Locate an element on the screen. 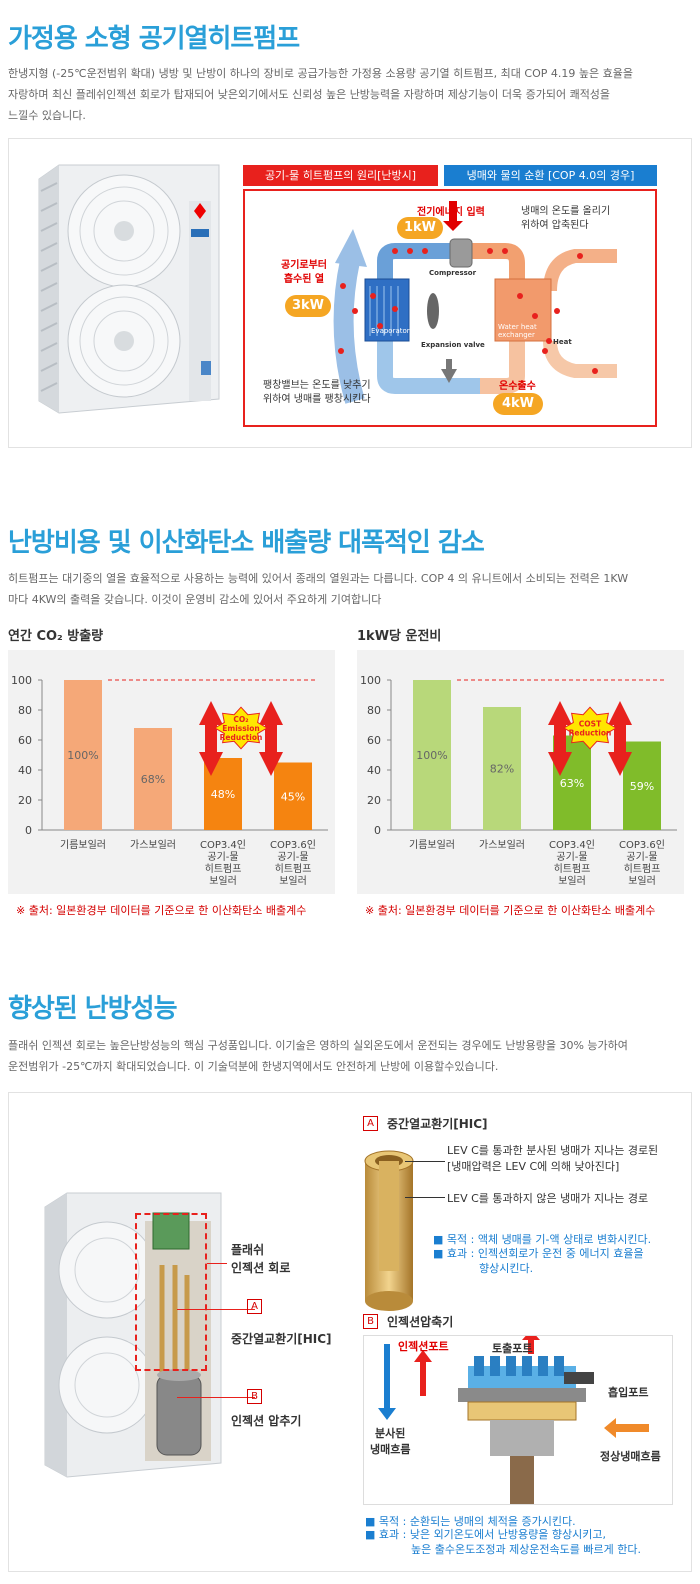 The width and height of the screenshot is (700, 1584). note-line: LEV C를 통과한 분사된 냉매가 지나는 경로된 is located at coordinates (553, 1150).